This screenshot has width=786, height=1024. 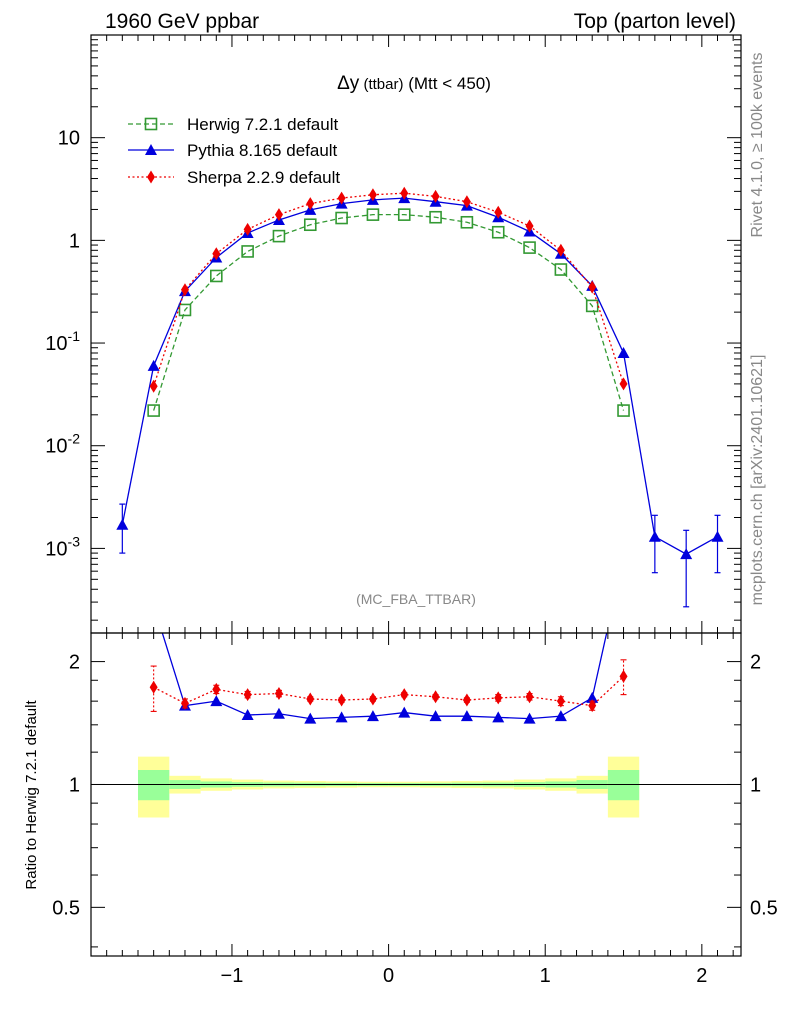 What do you see at coordinates (755, 663) in the screenshot?
I see `ratio-y-tick-label-right: 2` at bounding box center [755, 663].